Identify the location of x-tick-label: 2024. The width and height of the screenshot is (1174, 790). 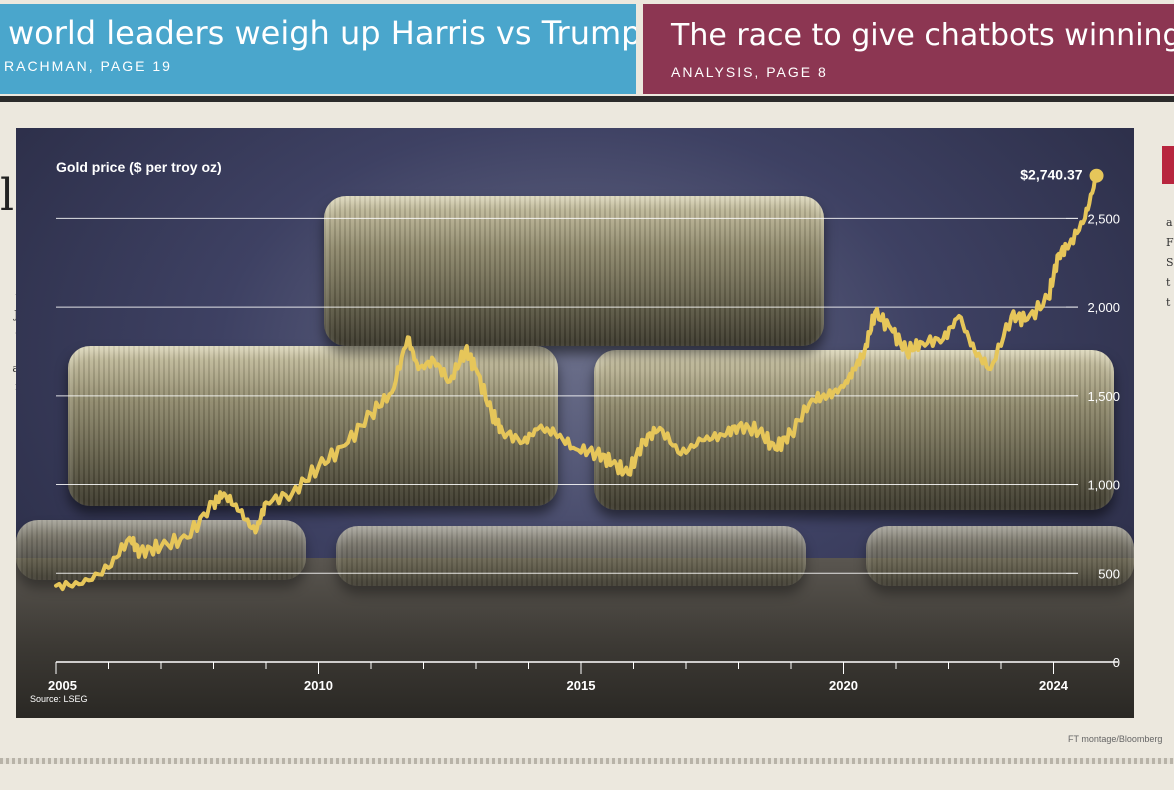
(1054, 685).